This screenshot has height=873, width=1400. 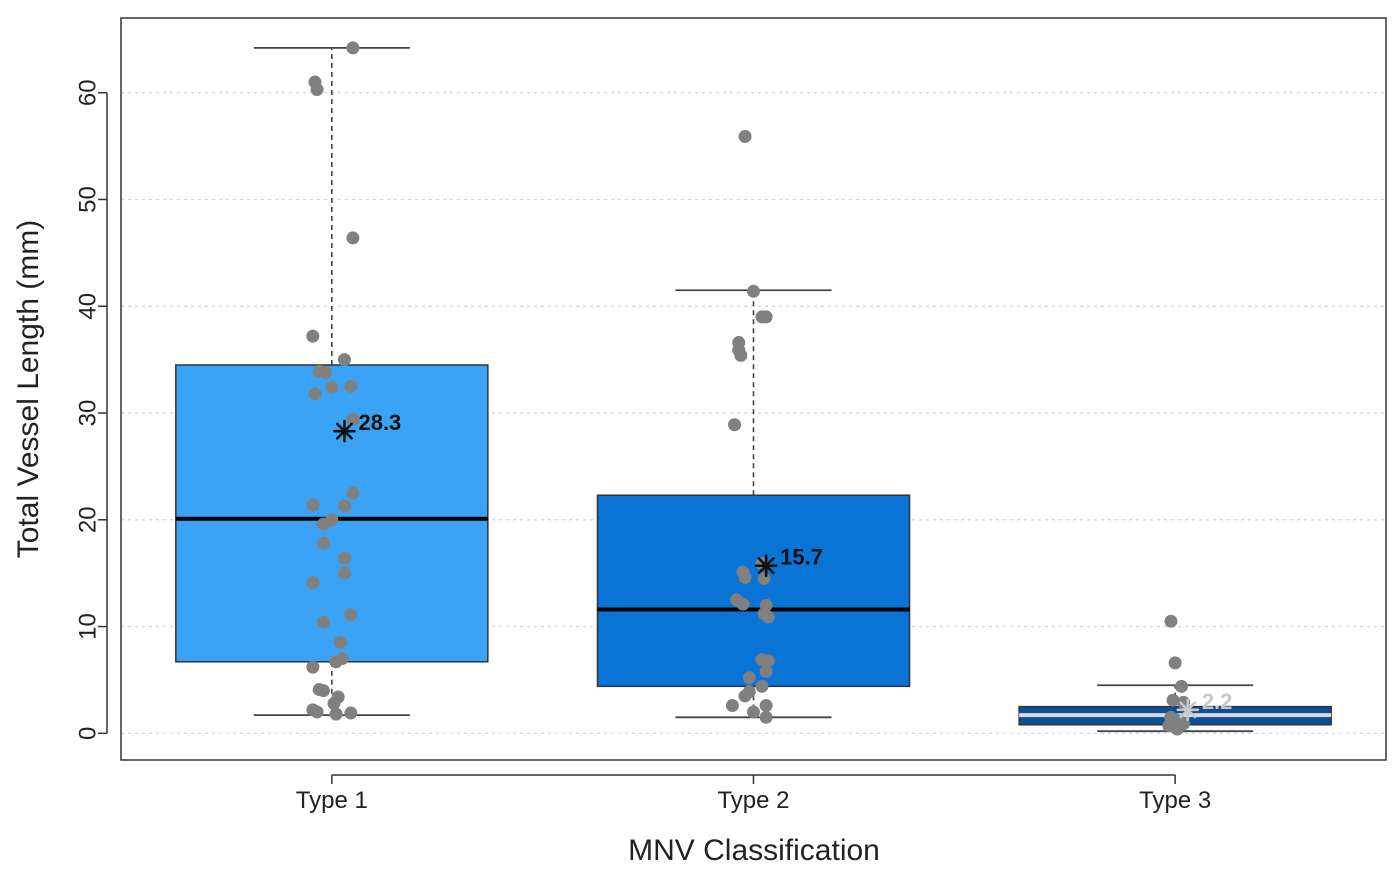 What do you see at coordinates (379, 422) in the screenshot?
I see `mean-value-label: 28.3` at bounding box center [379, 422].